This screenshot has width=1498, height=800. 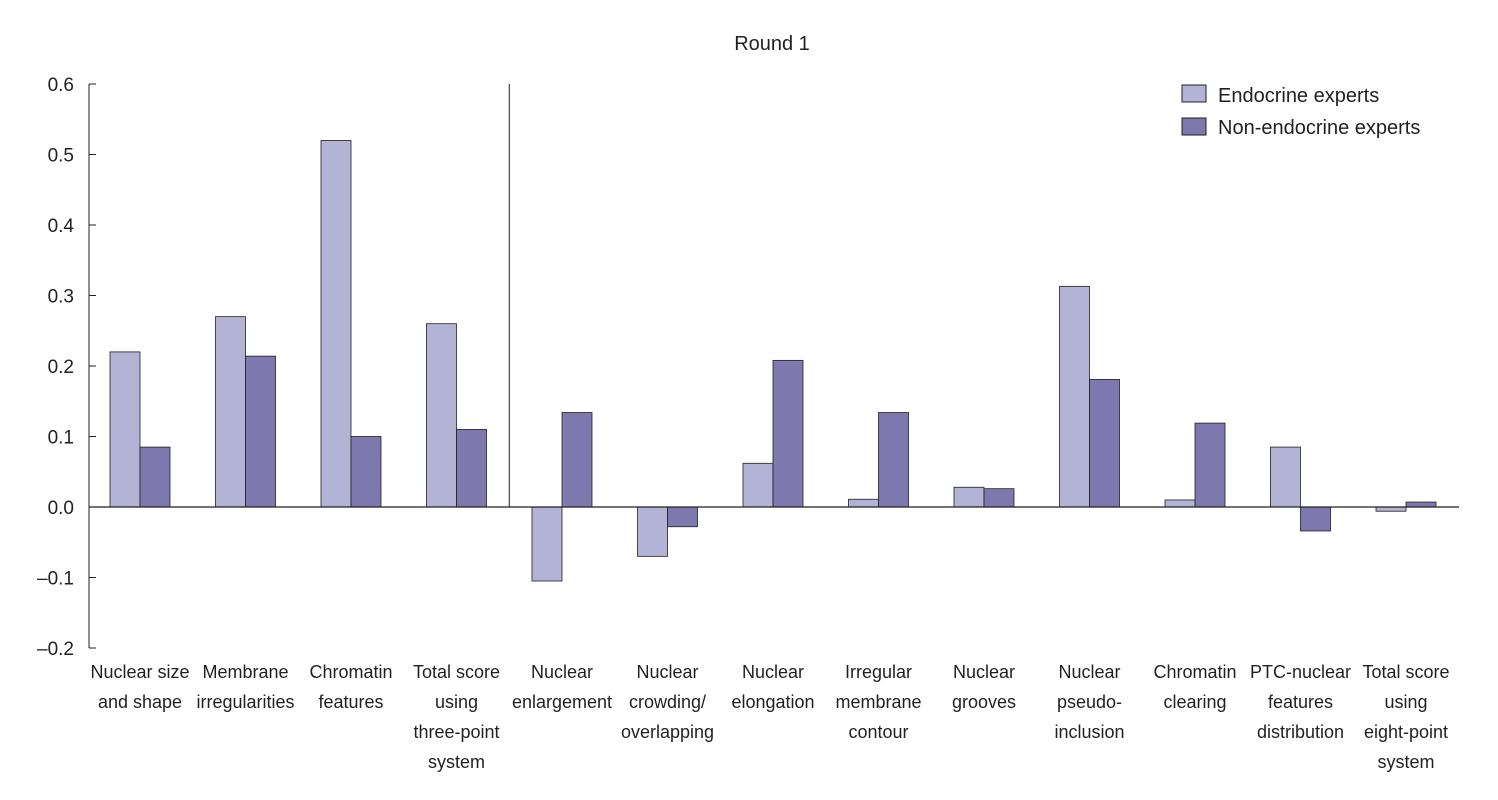 What do you see at coordinates (562, 687) in the screenshot?
I see `category-label: Nuclear enlargement` at bounding box center [562, 687].